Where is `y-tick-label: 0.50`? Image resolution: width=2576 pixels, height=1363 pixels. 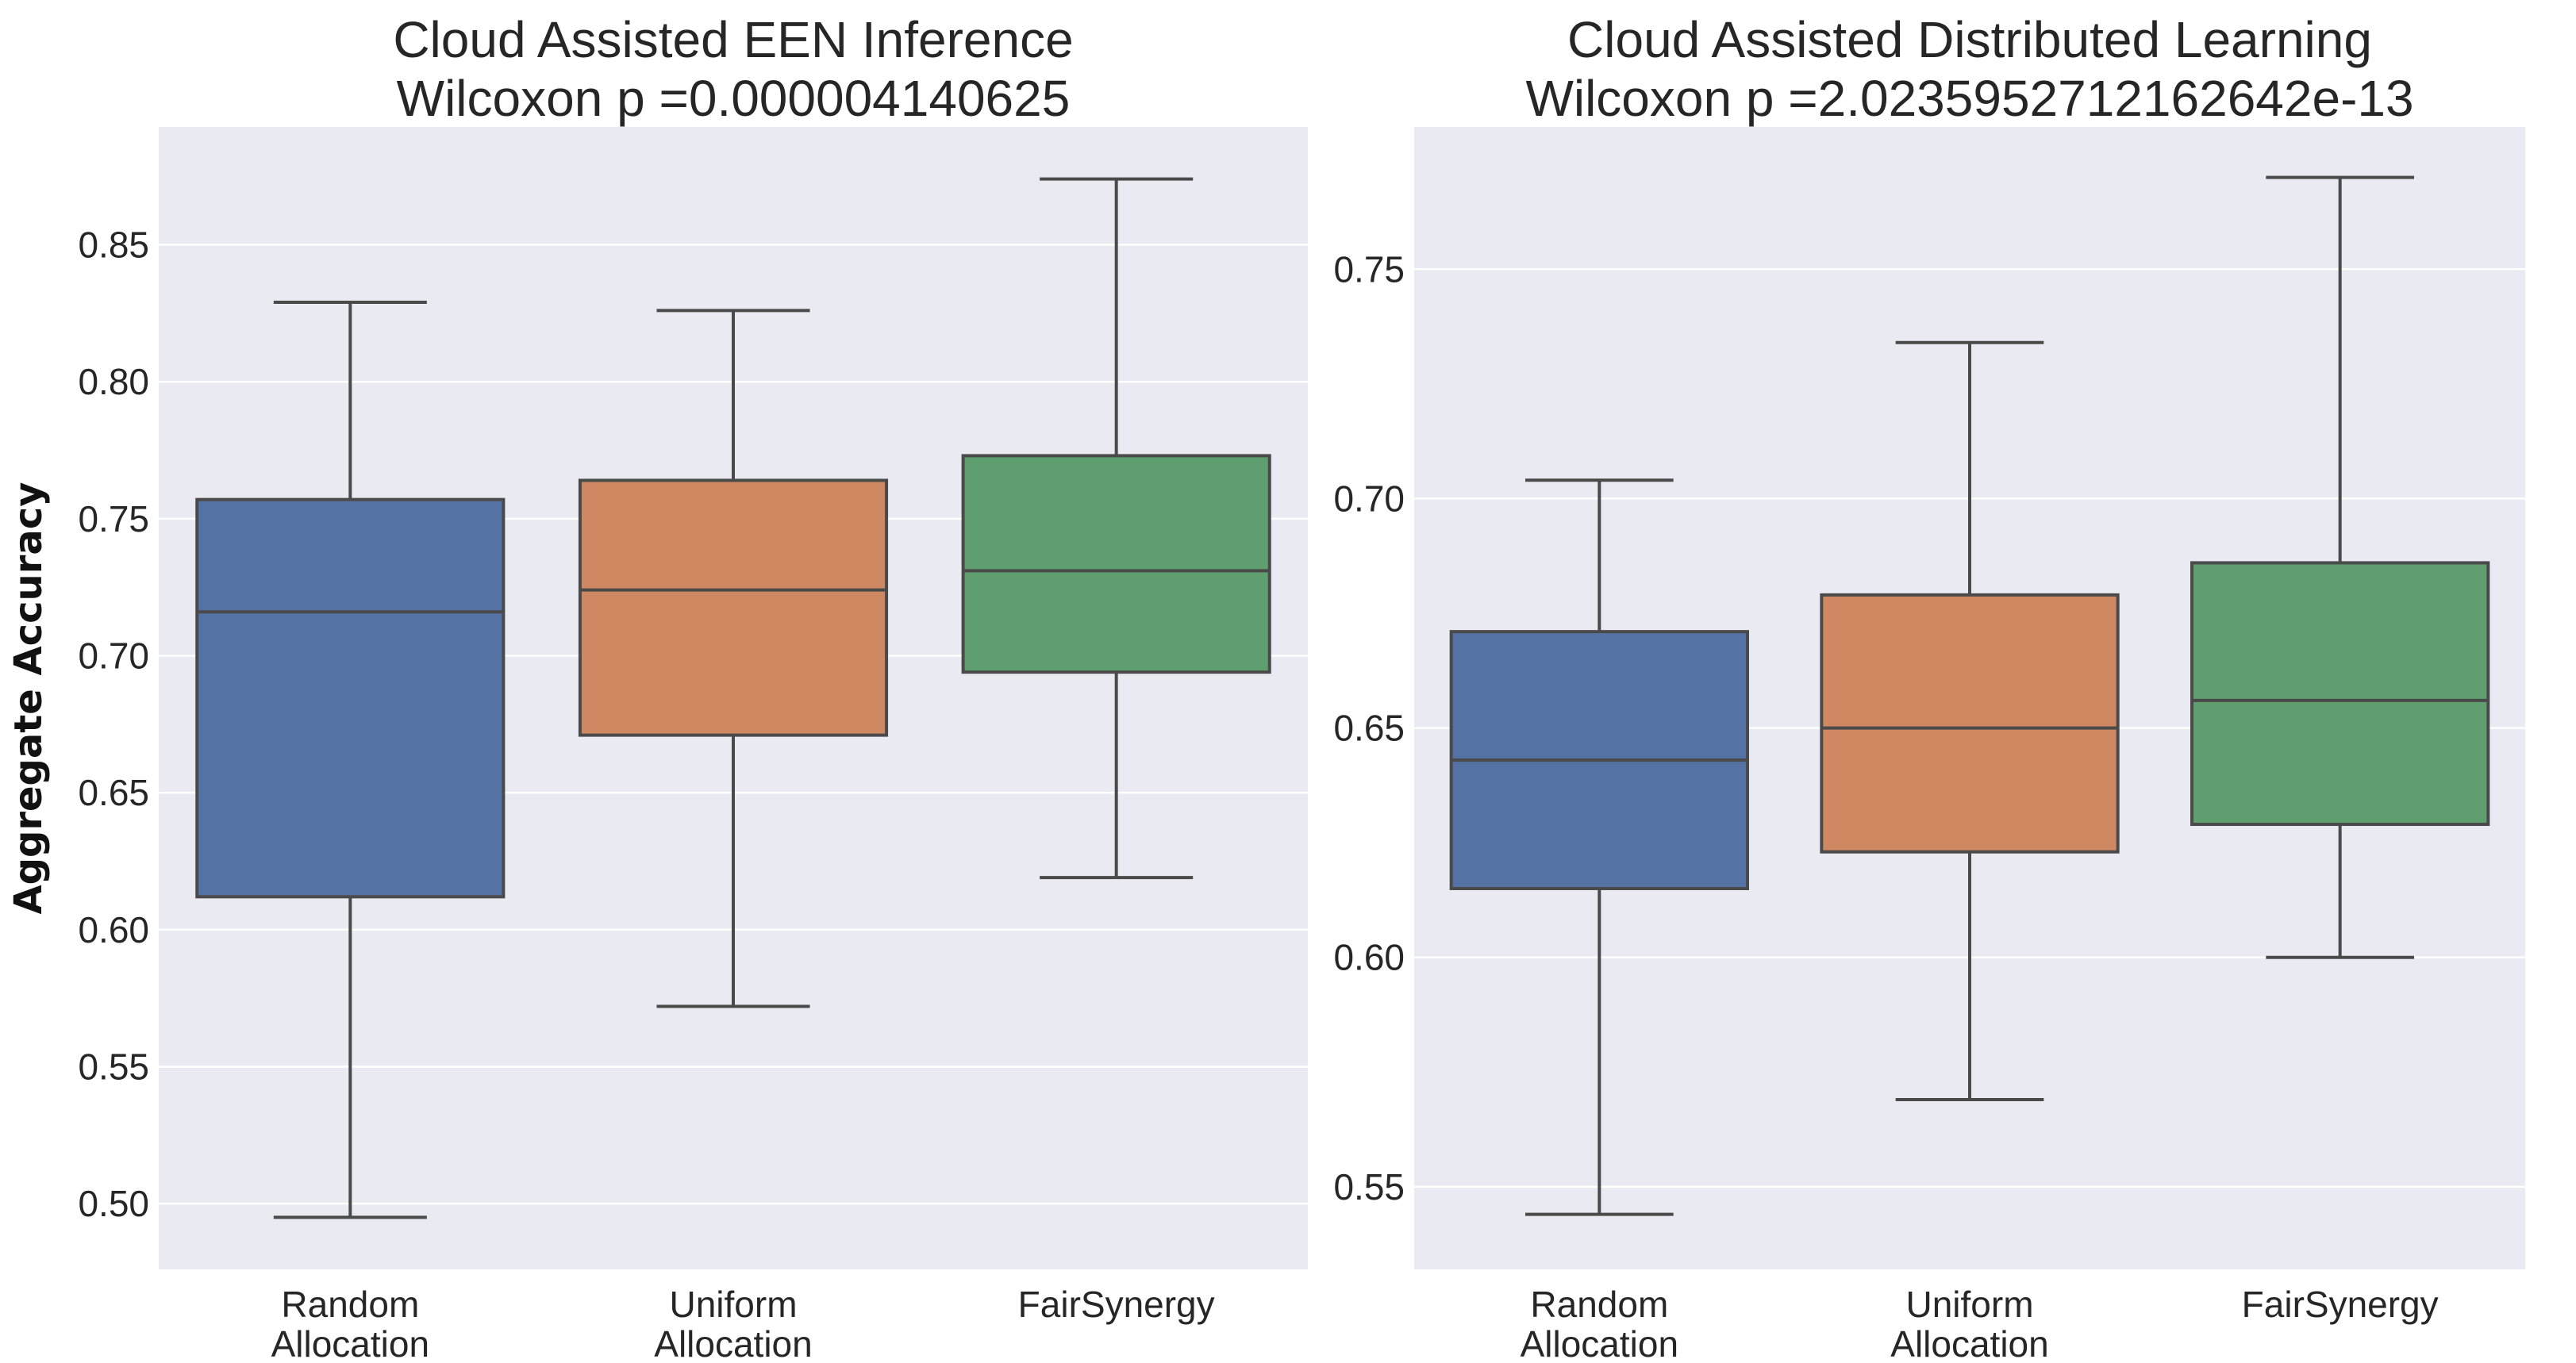 y-tick-label: 0.50 is located at coordinates (114, 1203).